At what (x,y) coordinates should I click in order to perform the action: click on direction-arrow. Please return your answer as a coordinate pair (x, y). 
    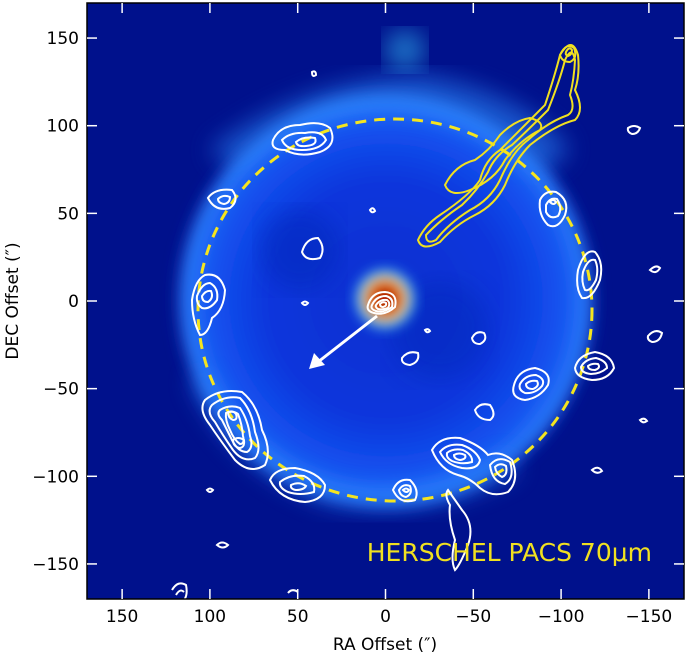
    Looking at the image, I should click on (343, 341).